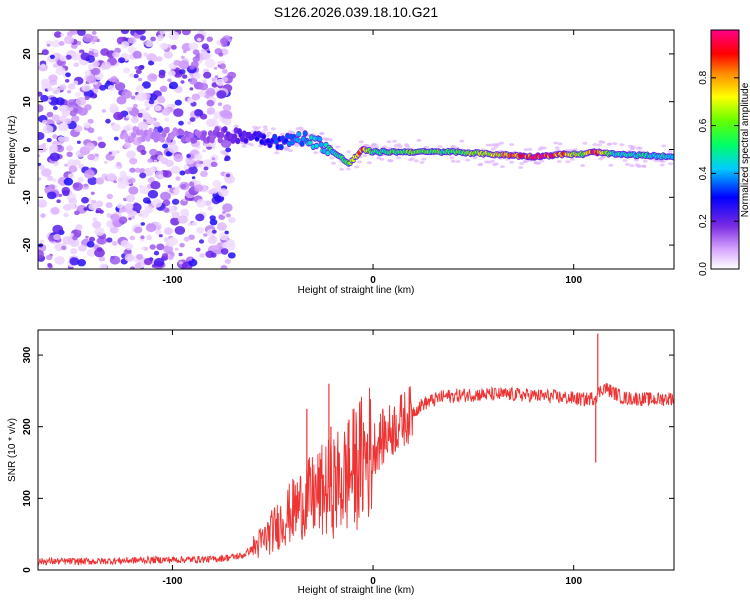 Image resolution: width=750 pixels, height=600 pixels. Describe the element at coordinates (27, 426) in the screenshot. I see `ytick-label: 200` at that location.